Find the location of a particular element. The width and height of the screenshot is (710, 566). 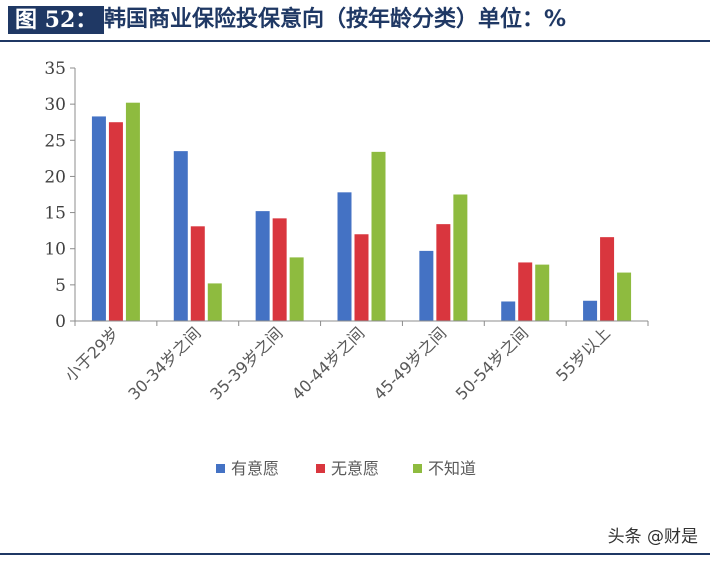

y-tick-label-4: 20 is located at coordinates (55, 177).